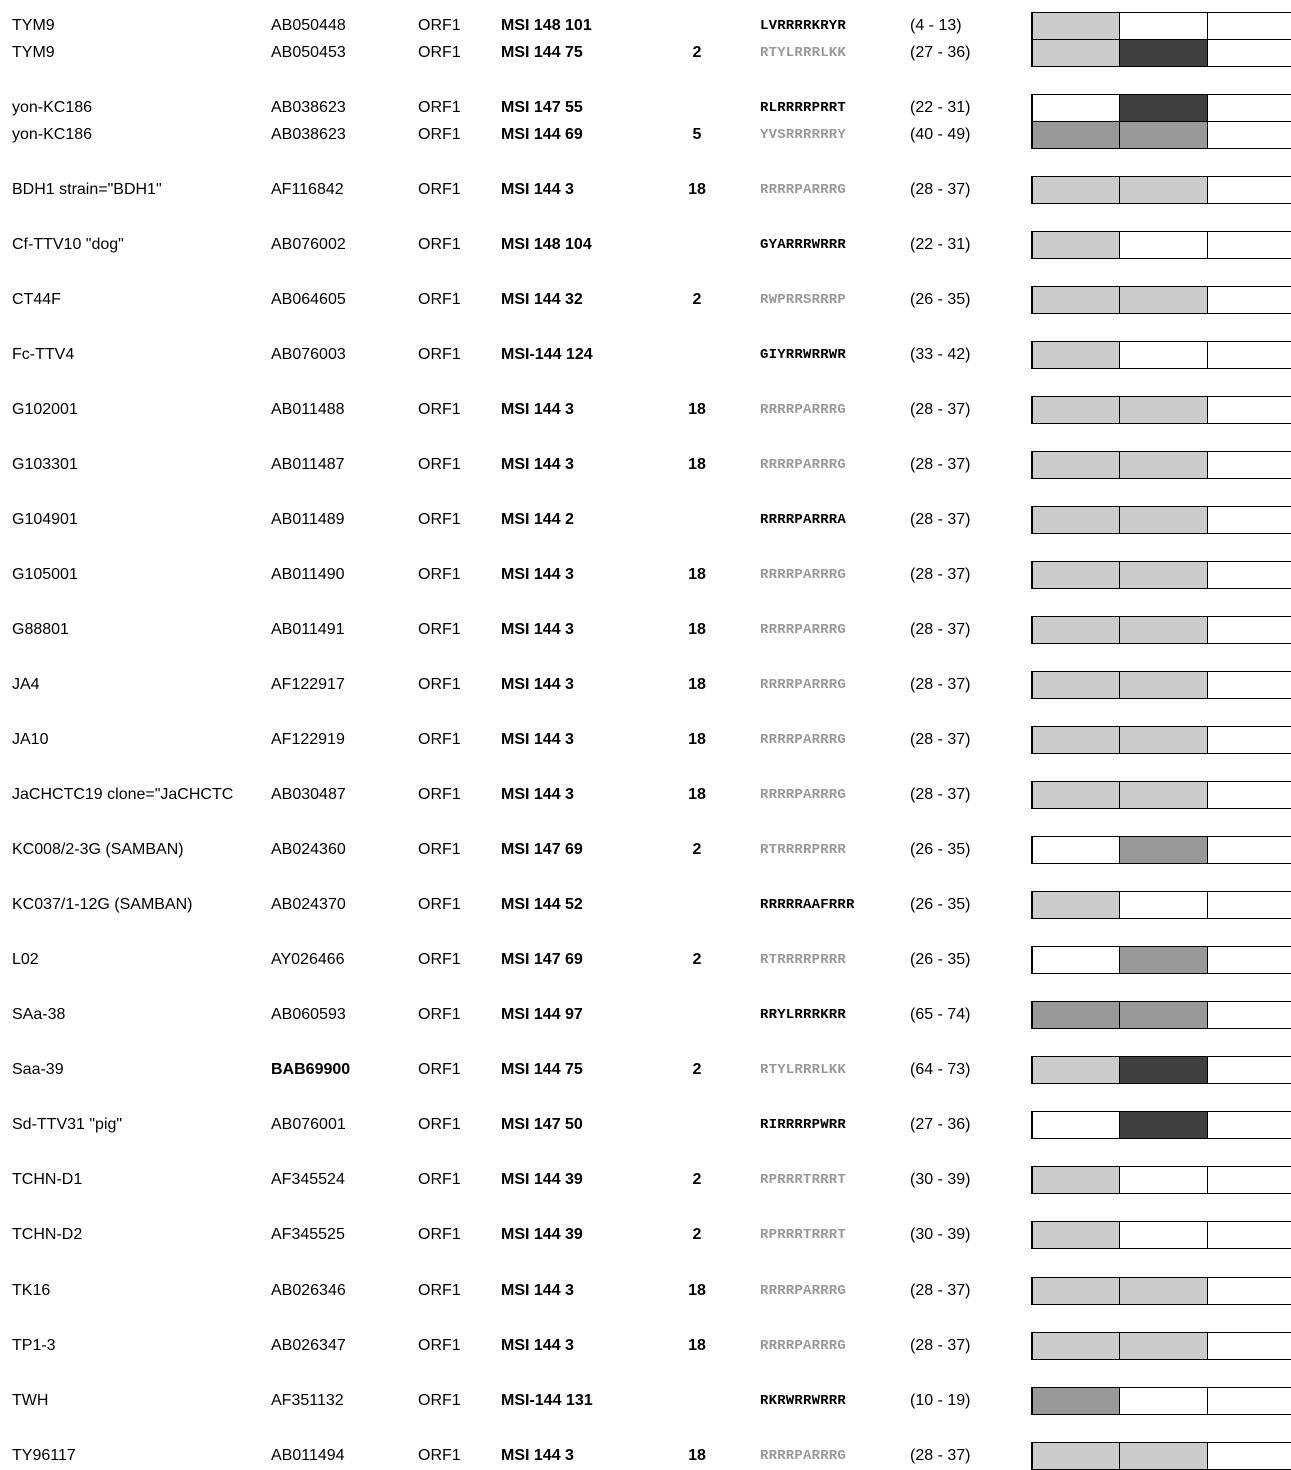 The width and height of the screenshot is (1291, 1470). Describe the element at coordinates (697, 134) in the screenshot. I see `match-count: 5` at that location.